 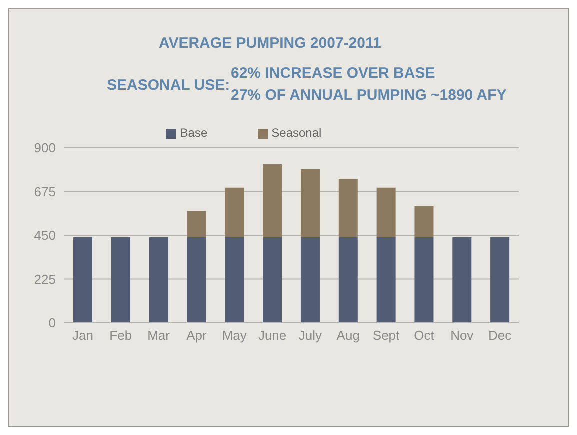 What do you see at coordinates (83, 336) in the screenshot?
I see `x-tick-label: Jan` at bounding box center [83, 336].